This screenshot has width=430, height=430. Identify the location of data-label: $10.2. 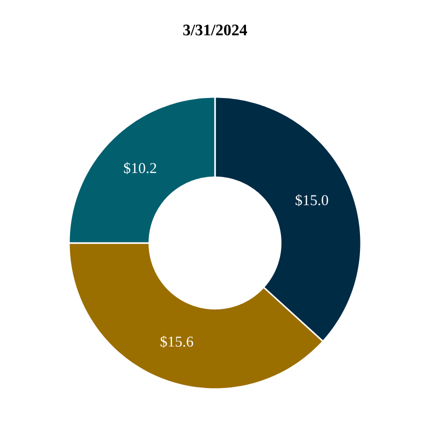
(140, 168).